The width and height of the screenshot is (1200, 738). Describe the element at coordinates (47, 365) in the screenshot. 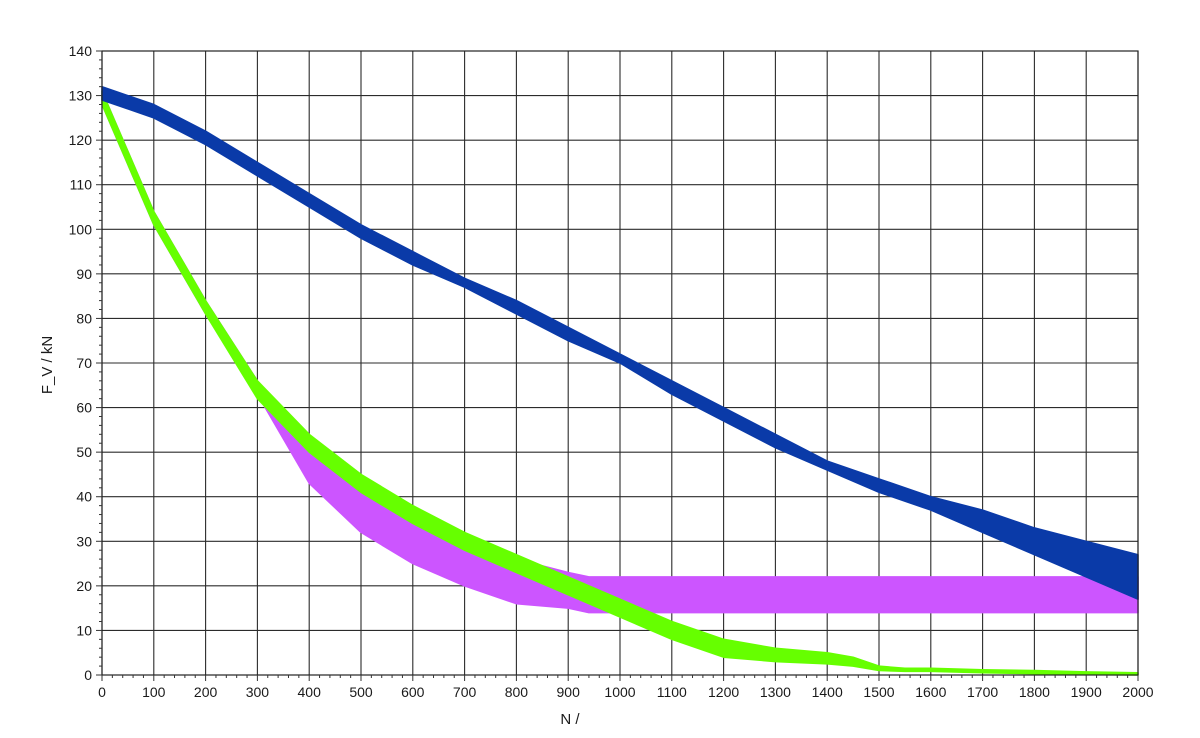

I see `y-axis-label: F_V / kN` at that location.